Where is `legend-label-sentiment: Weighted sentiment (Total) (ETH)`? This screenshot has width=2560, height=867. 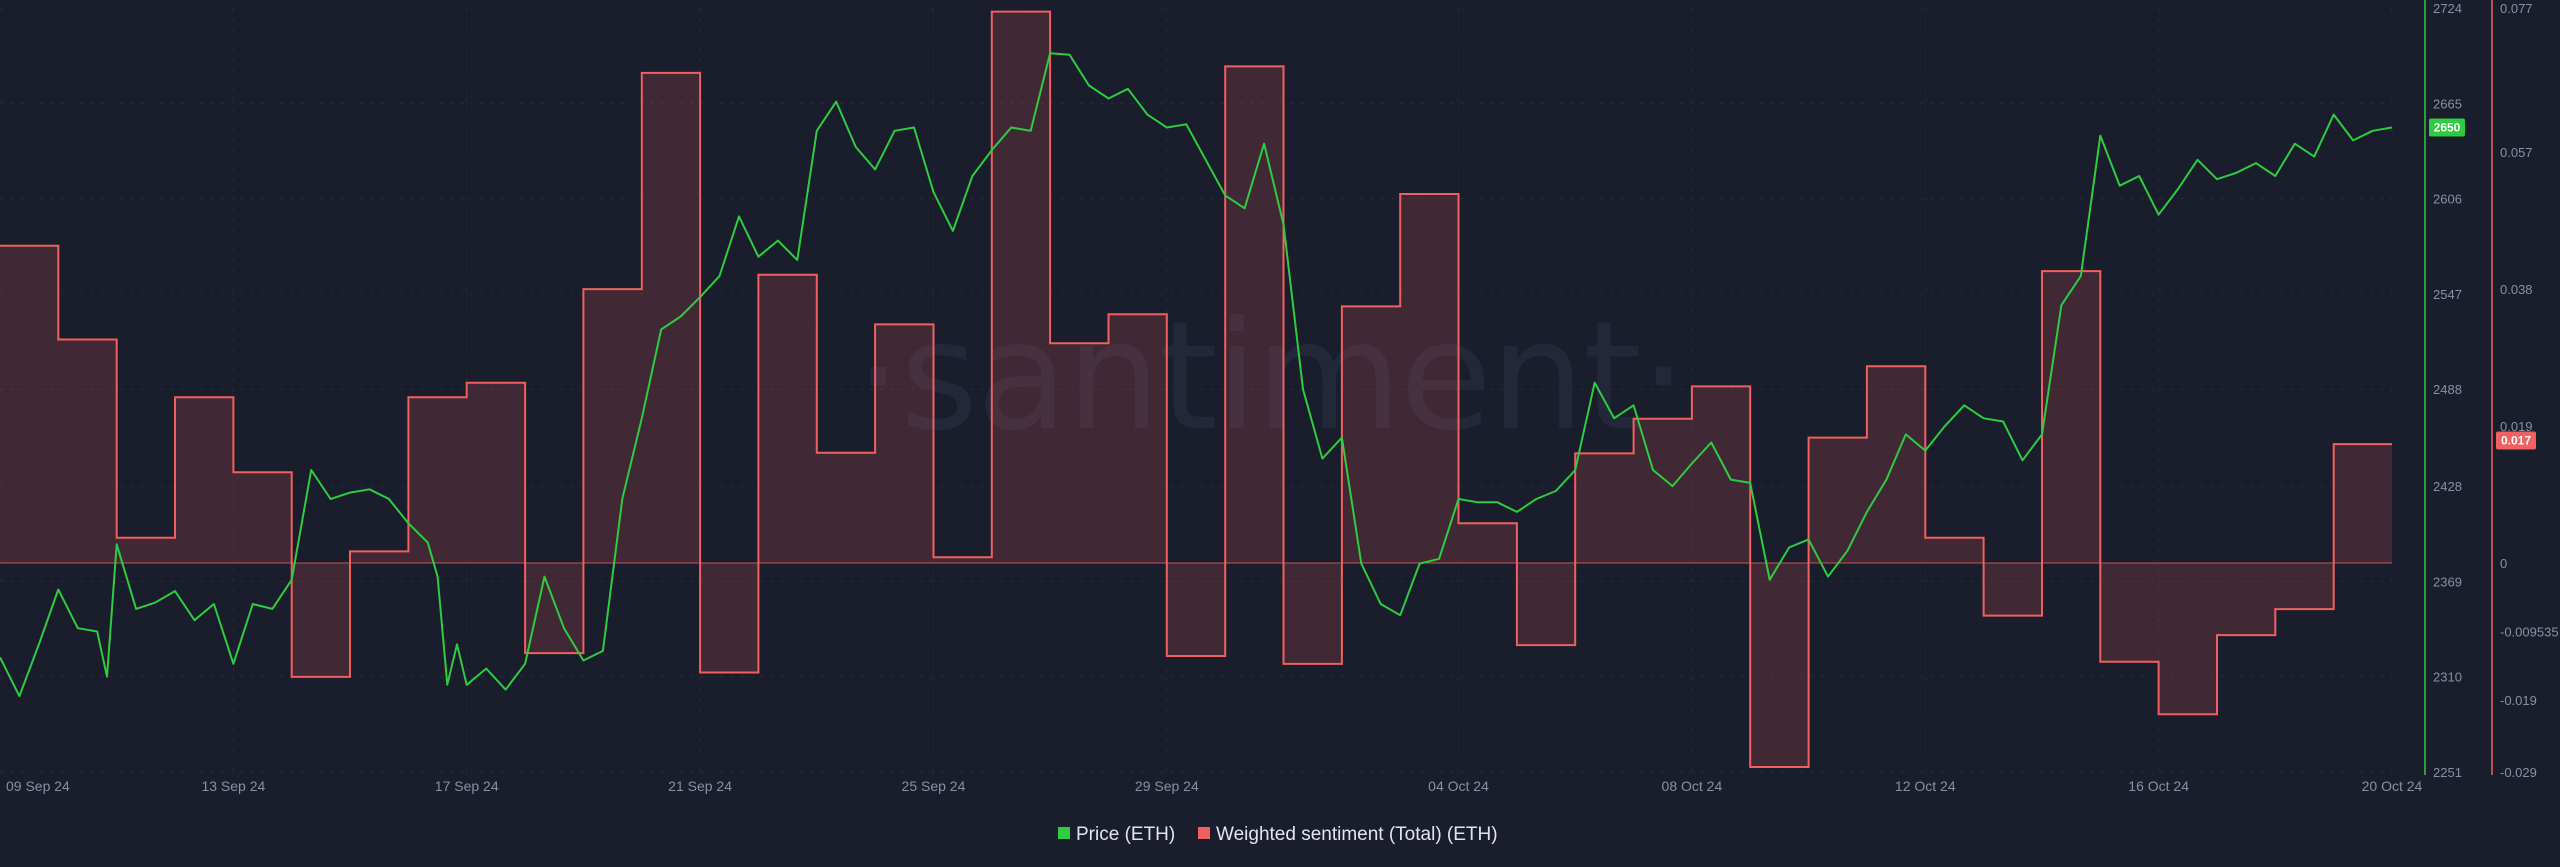
legend-label-sentiment: Weighted sentiment (Total) (ETH) is located at coordinates (1357, 834).